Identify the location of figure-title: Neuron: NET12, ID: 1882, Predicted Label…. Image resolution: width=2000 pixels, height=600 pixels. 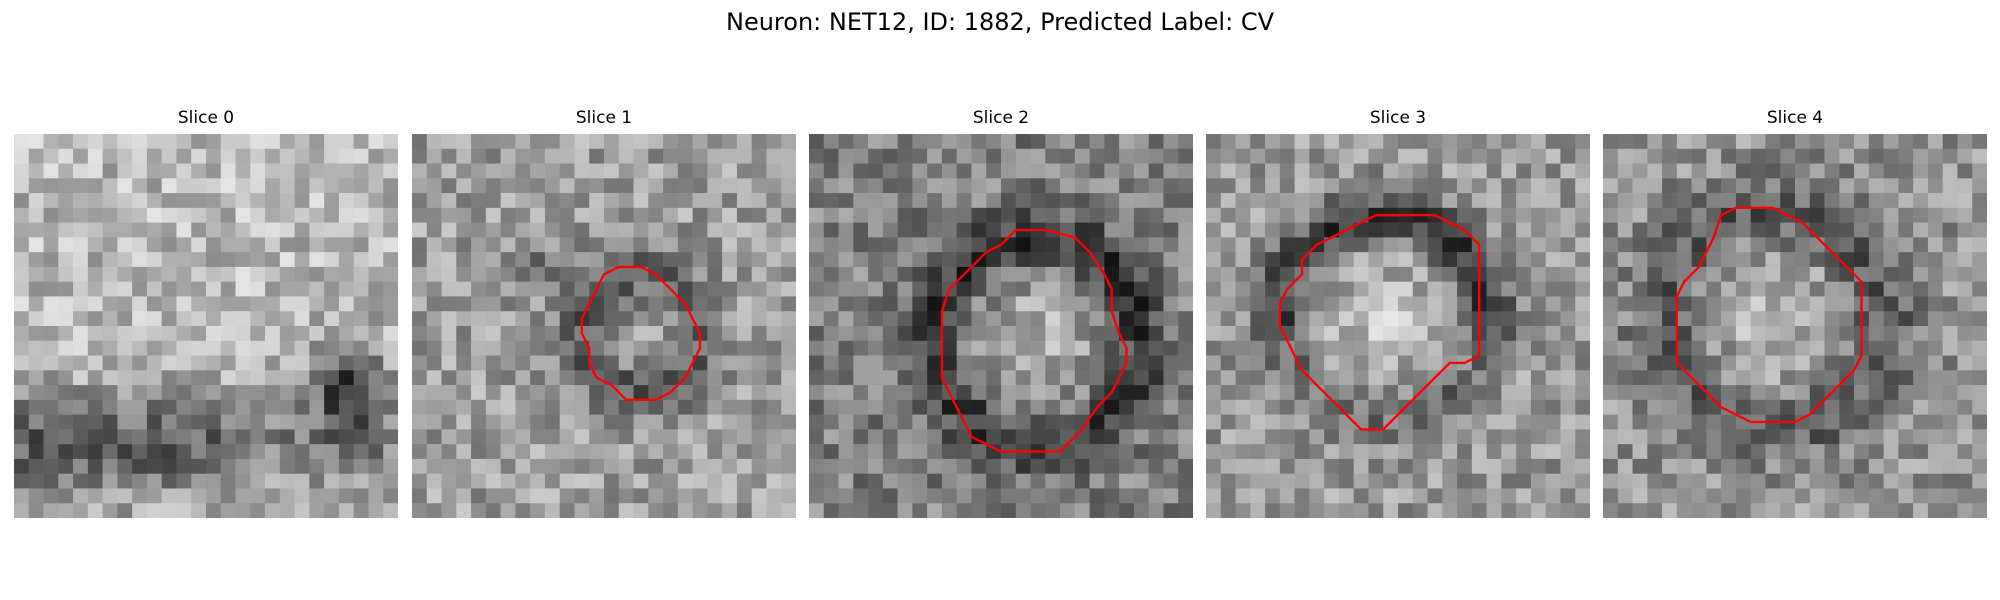
(1000, 22).